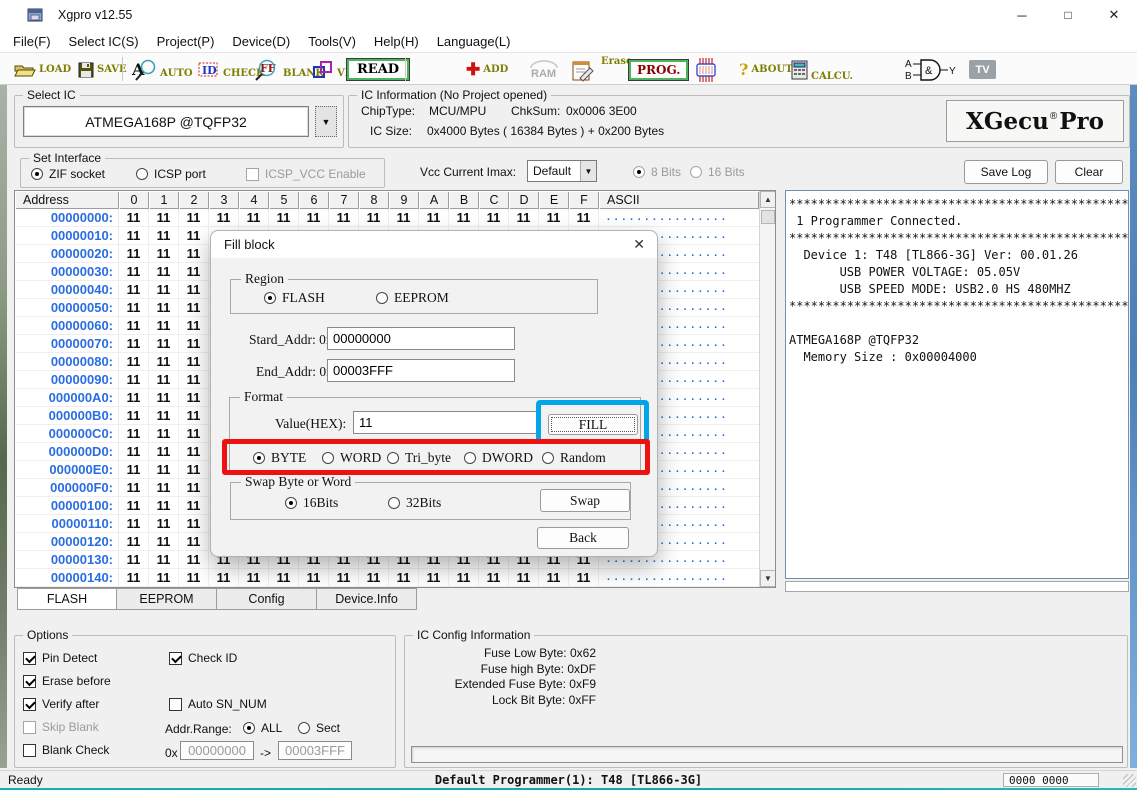 This screenshot has width=1137, height=790. I want to click on add-button: ✚ ADD, so click(487, 69).